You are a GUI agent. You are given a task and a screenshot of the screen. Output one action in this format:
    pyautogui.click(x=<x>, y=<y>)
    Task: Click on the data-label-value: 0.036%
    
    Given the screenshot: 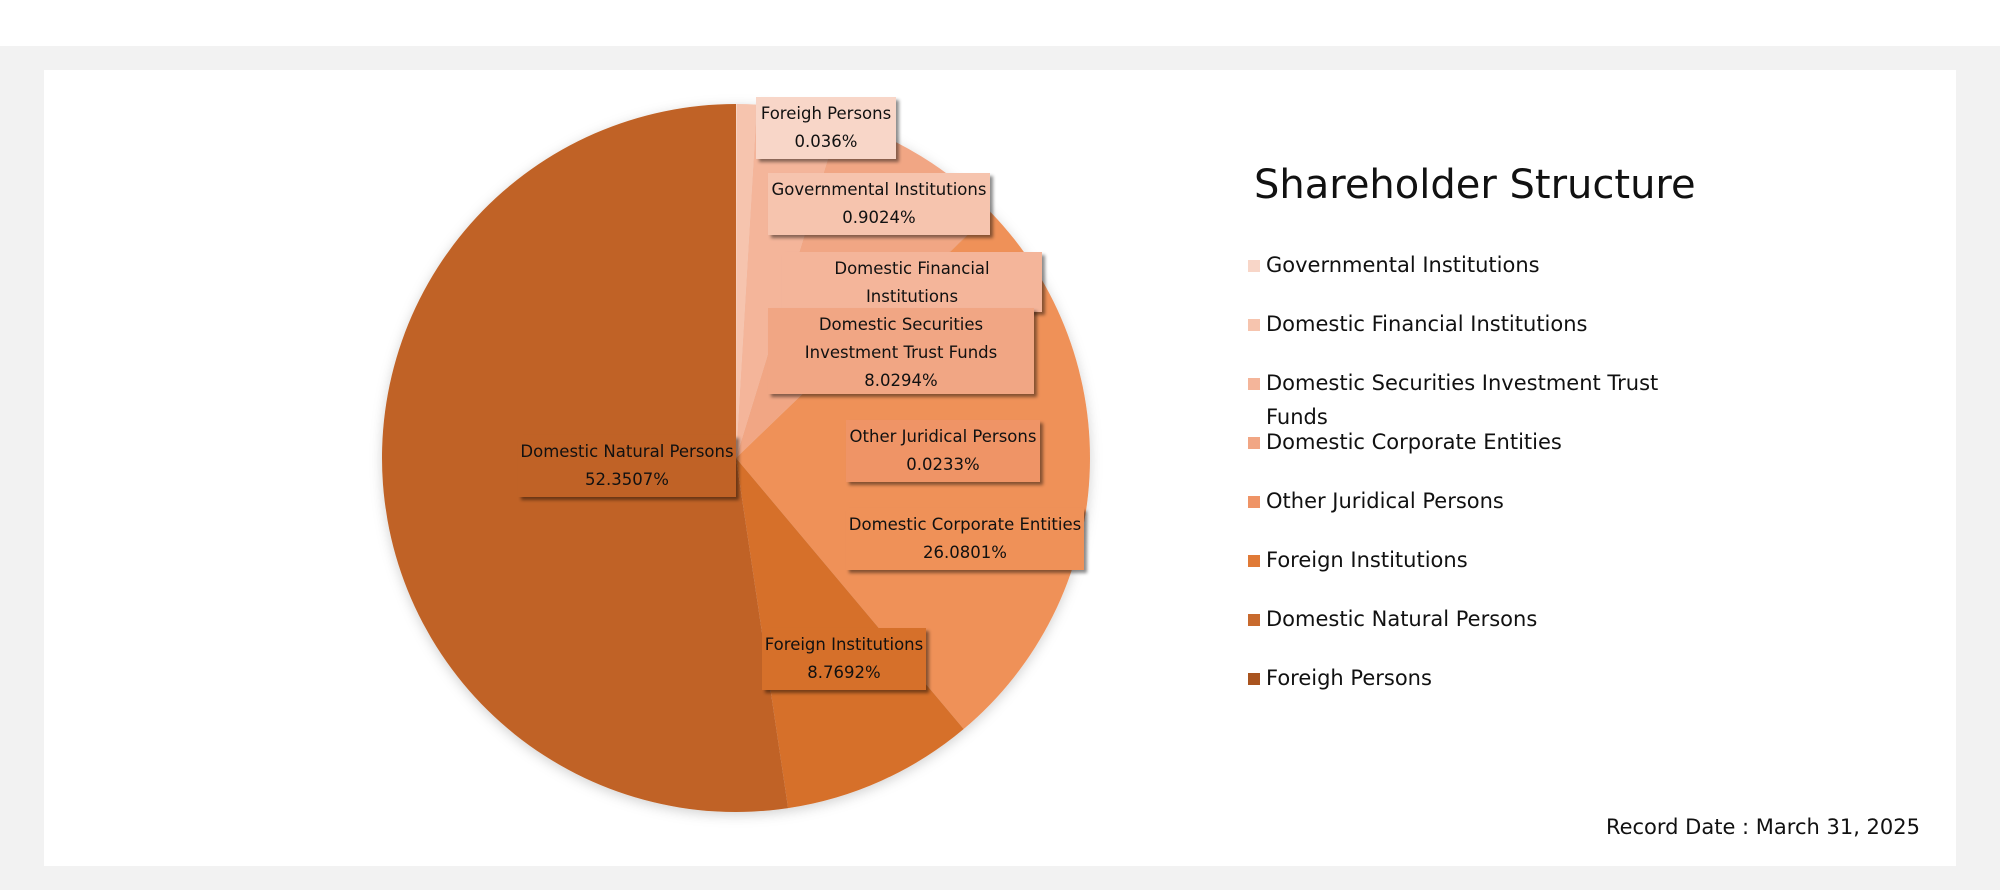 What is the action you would take?
    pyautogui.click(x=826, y=141)
    